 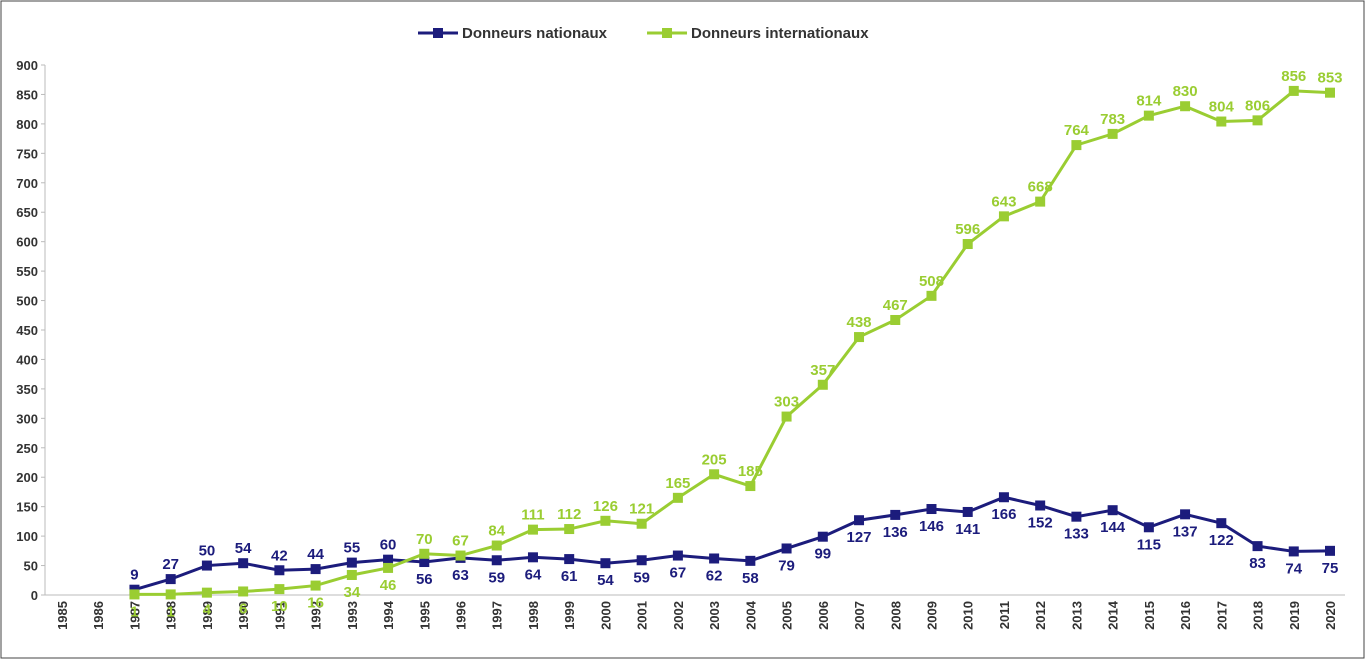 What do you see at coordinates (243, 548) in the screenshot?
I see `data-label: 54` at bounding box center [243, 548].